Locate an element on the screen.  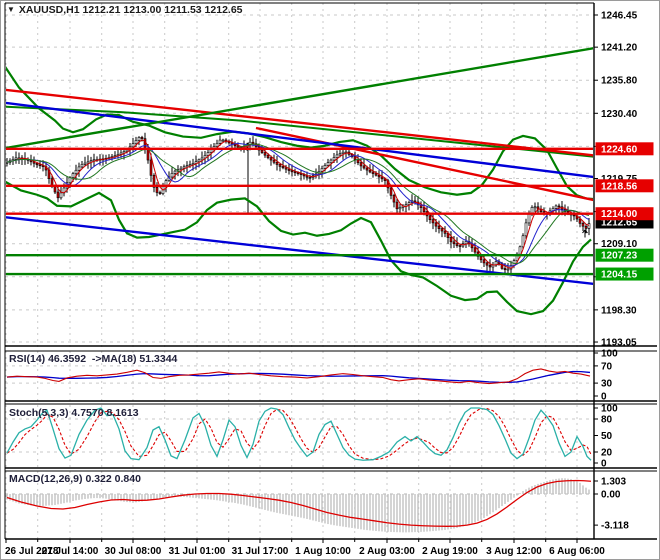
level-badge-1224.60-text: 1224.60 is located at coordinates (619, 149).